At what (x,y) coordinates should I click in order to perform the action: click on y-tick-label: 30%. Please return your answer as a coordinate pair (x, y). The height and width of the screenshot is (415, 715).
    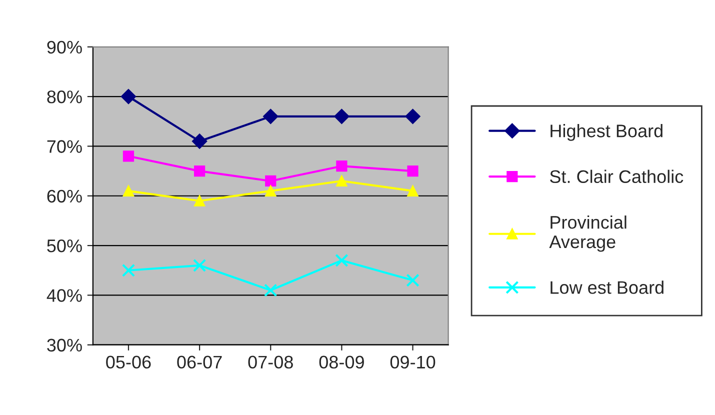
    Looking at the image, I should click on (64, 345).